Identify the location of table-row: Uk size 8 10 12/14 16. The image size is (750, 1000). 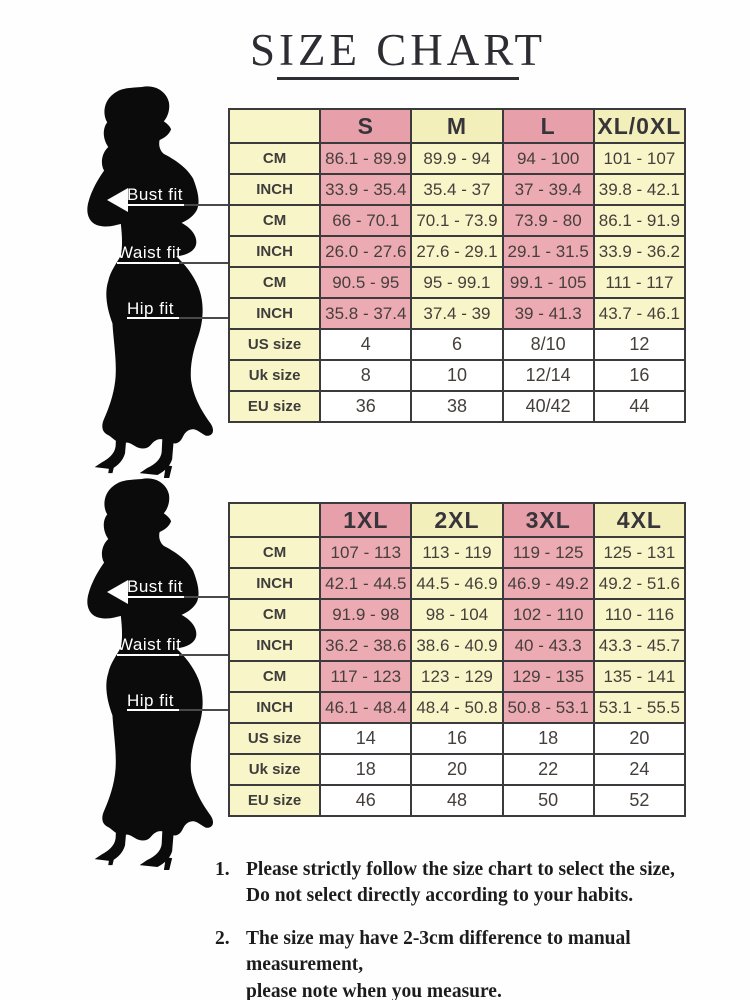
(457, 375).